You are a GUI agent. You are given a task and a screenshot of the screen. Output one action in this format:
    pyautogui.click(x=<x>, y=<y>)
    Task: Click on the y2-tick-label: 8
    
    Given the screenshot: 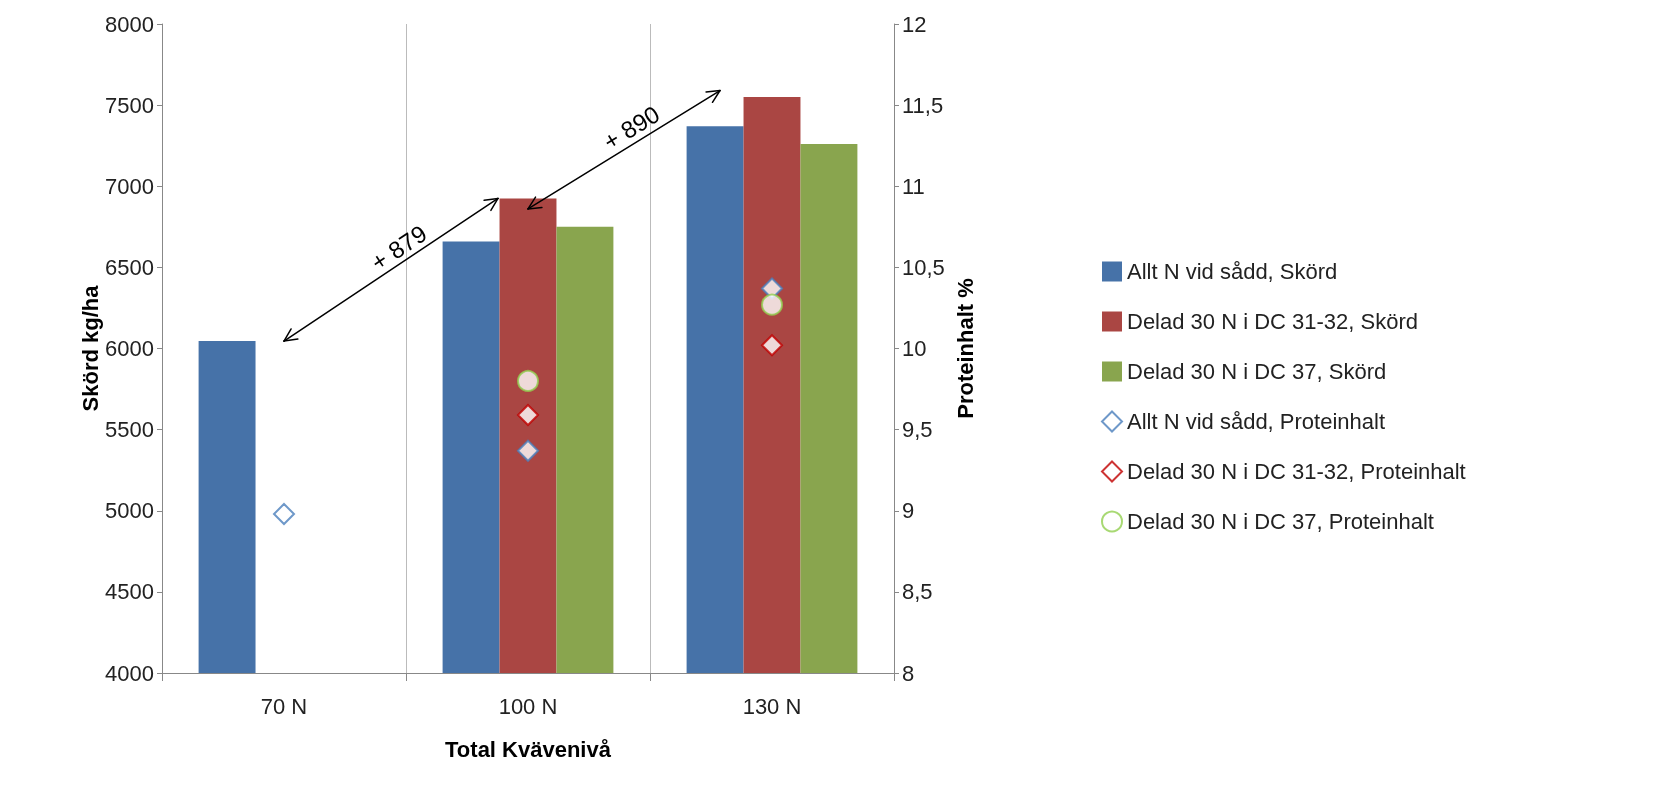 What is the action you would take?
    pyautogui.click(x=908, y=673)
    